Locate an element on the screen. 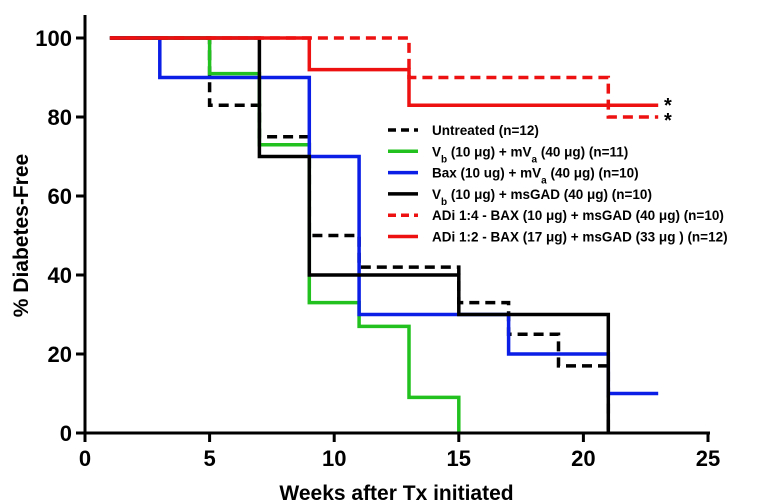 Image resolution: width=775 pixels, height=504 pixels. y-axis-title: % Diabetes-Free is located at coordinates (21, 235).